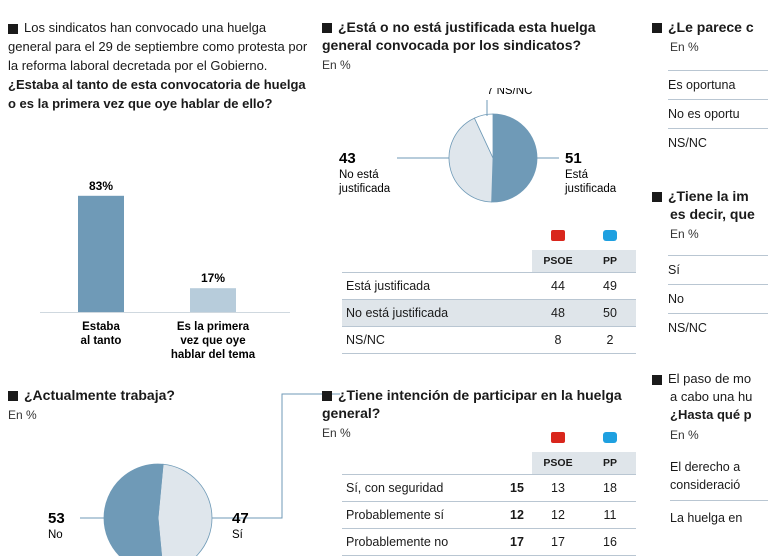 The width and height of the screenshot is (768, 556). What do you see at coordinates (684, 435) in the screenshot?
I see `right-q3-subtitle: En %` at bounding box center [684, 435].